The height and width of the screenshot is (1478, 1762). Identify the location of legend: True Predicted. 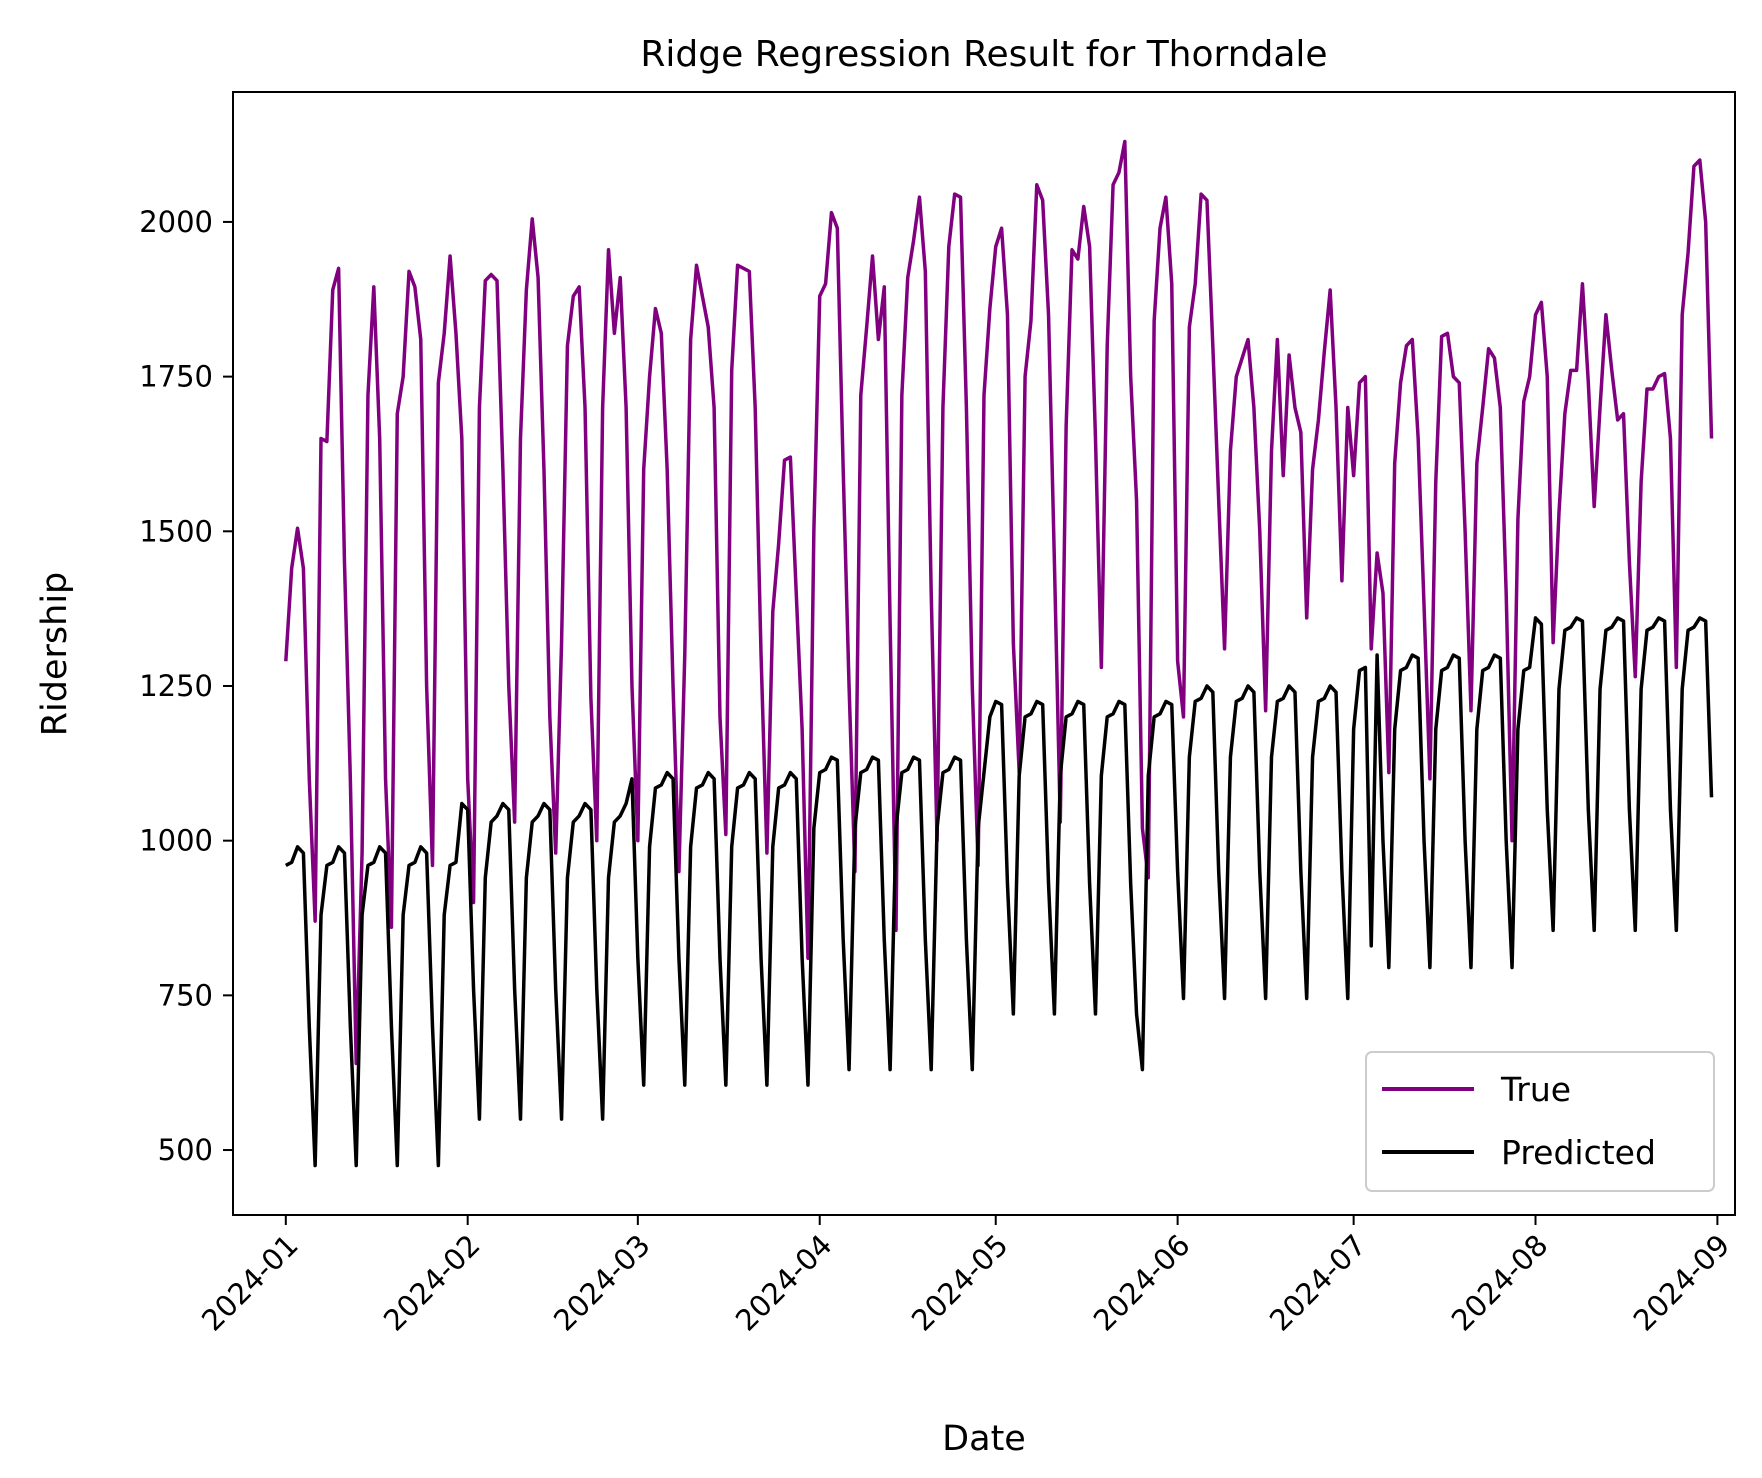
(1540, 1121).